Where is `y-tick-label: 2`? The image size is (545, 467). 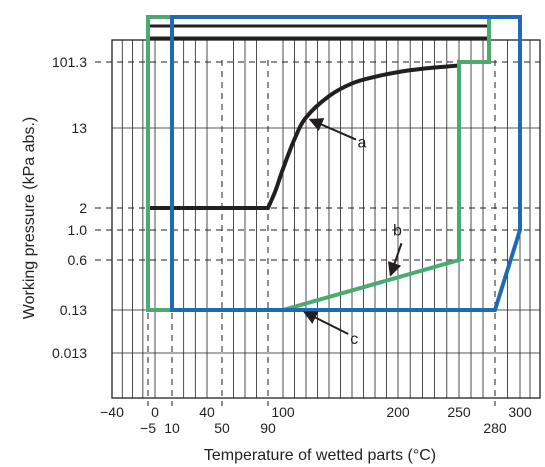 y-tick-label: 2 is located at coordinates (83, 208).